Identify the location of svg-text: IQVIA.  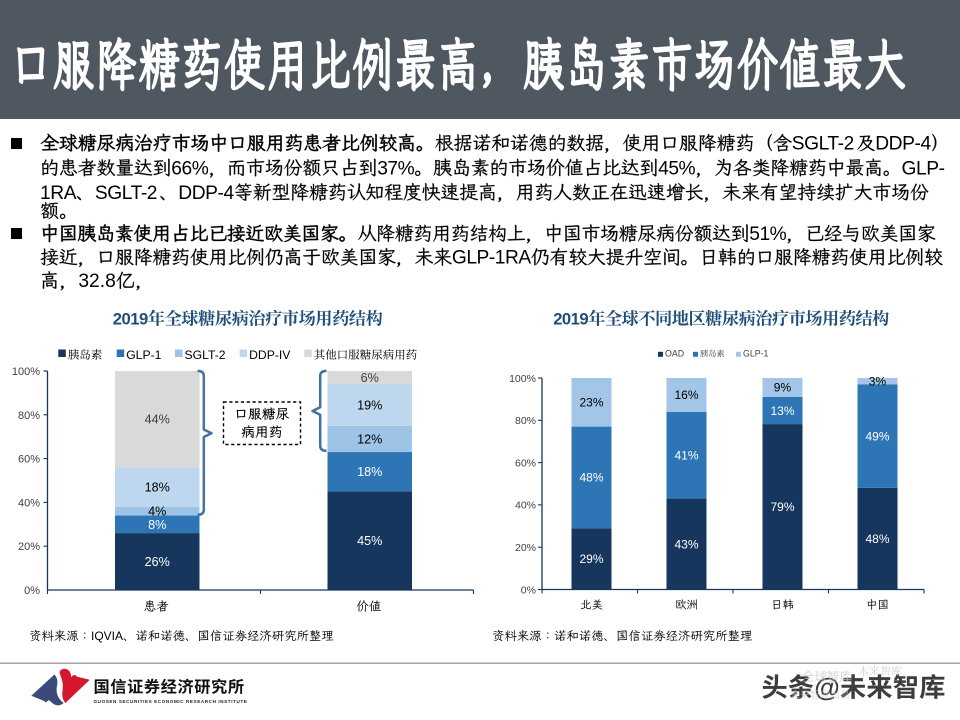
(107, 636).